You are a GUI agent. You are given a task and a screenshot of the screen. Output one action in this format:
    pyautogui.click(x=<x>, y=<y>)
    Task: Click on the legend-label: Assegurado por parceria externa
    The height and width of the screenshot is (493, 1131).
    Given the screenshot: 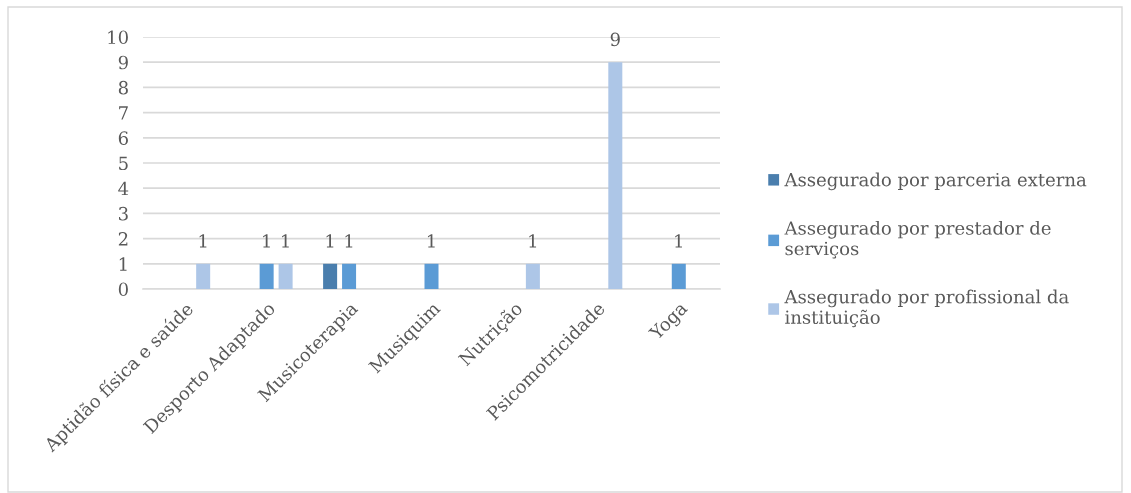 What is the action you would take?
    pyautogui.click(x=935, y=181)
    